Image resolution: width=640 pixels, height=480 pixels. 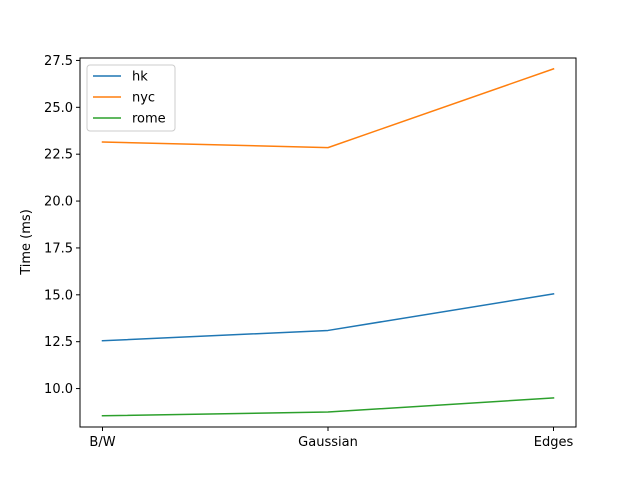 I want to click on series-line-hk, so click(x=328, y=317).